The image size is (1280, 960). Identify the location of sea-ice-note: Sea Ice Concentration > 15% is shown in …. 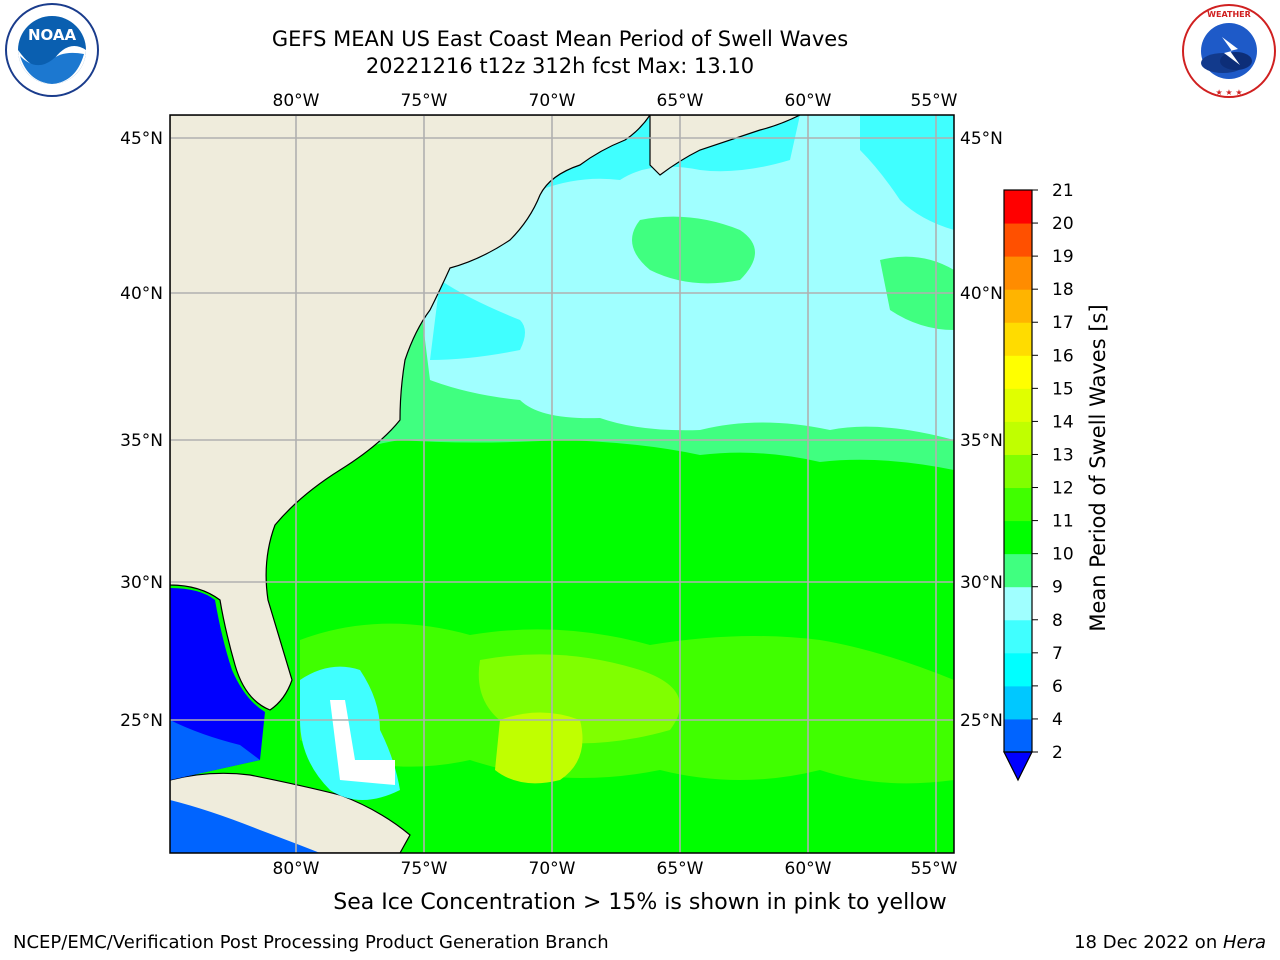
(640, 902).